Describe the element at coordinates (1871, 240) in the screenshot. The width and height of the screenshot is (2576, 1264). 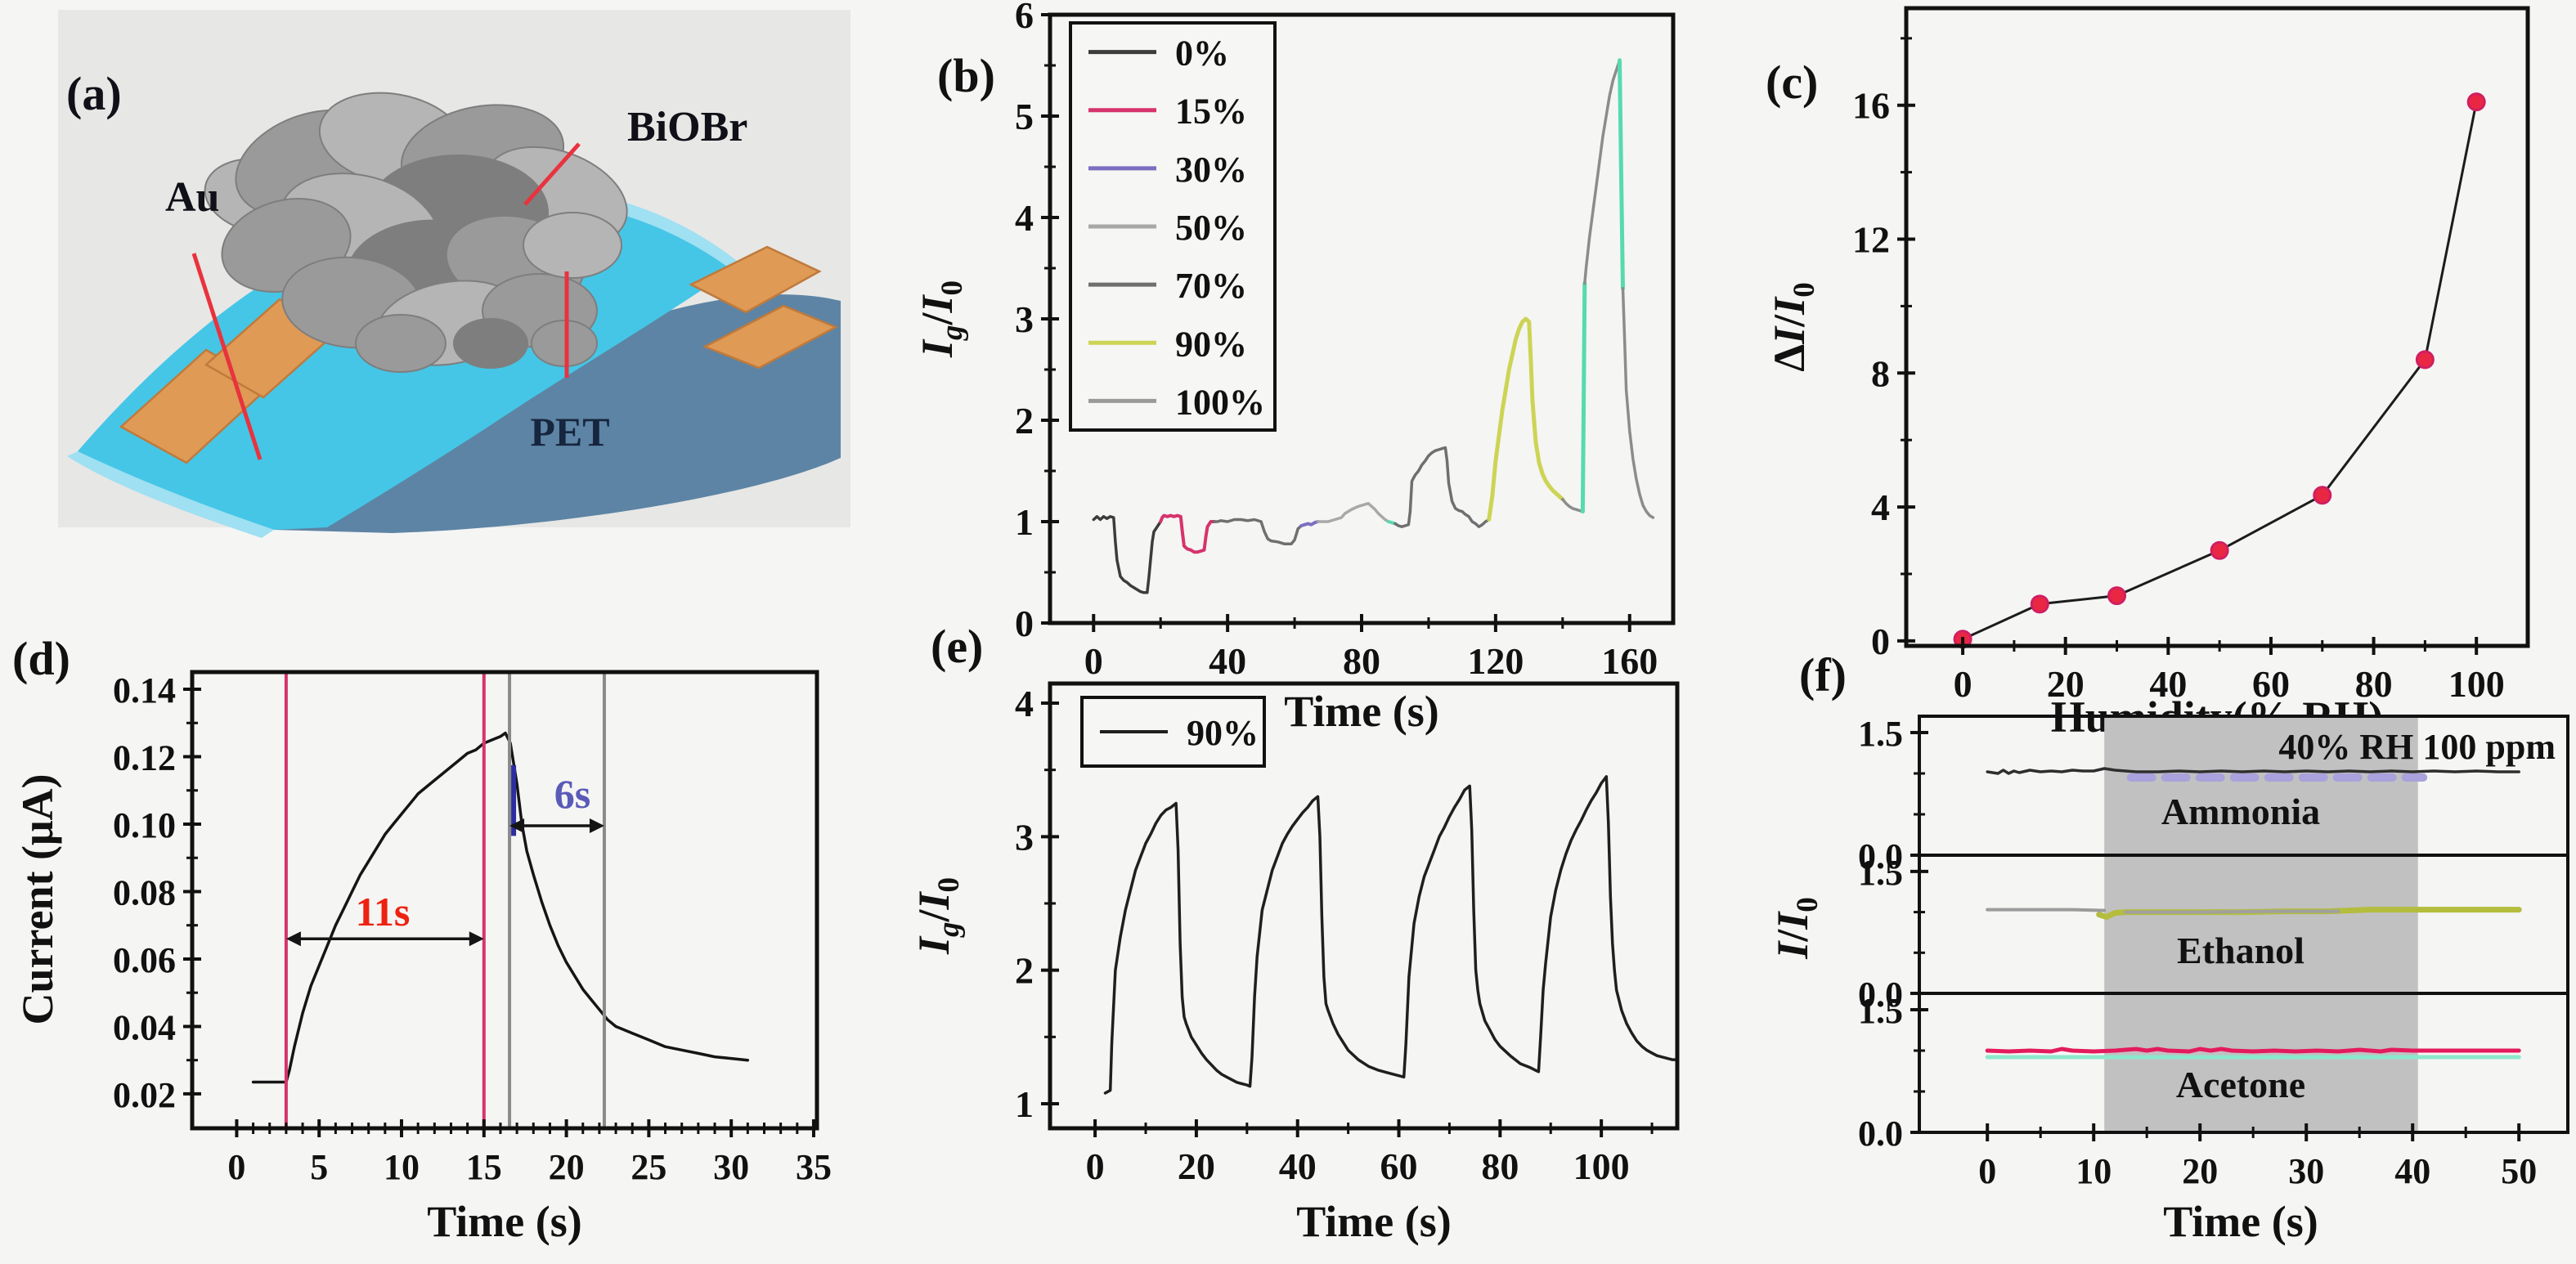
I see `y-tick-label: 12` at that location.